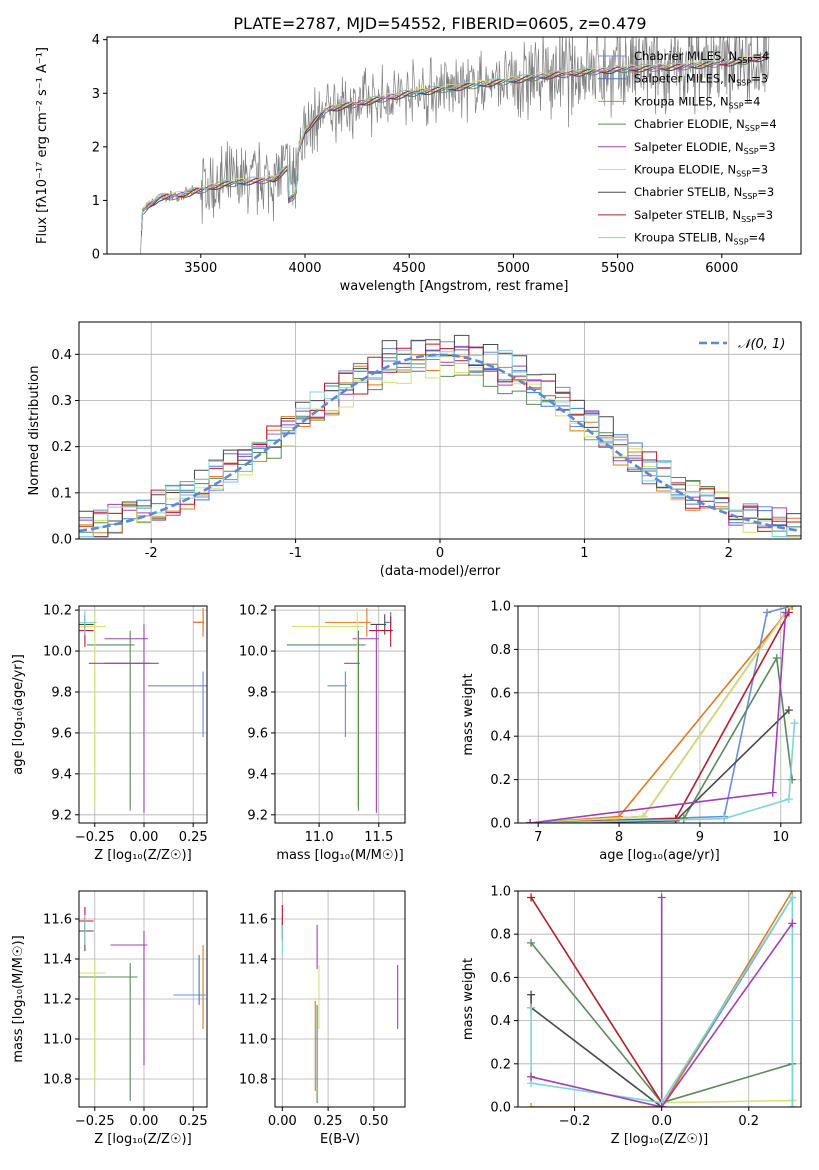 This screenshot has width=819, height=1170. I want to click on x-axis-label: mass [log₁₀(M/M☉)], so click(339, 855).